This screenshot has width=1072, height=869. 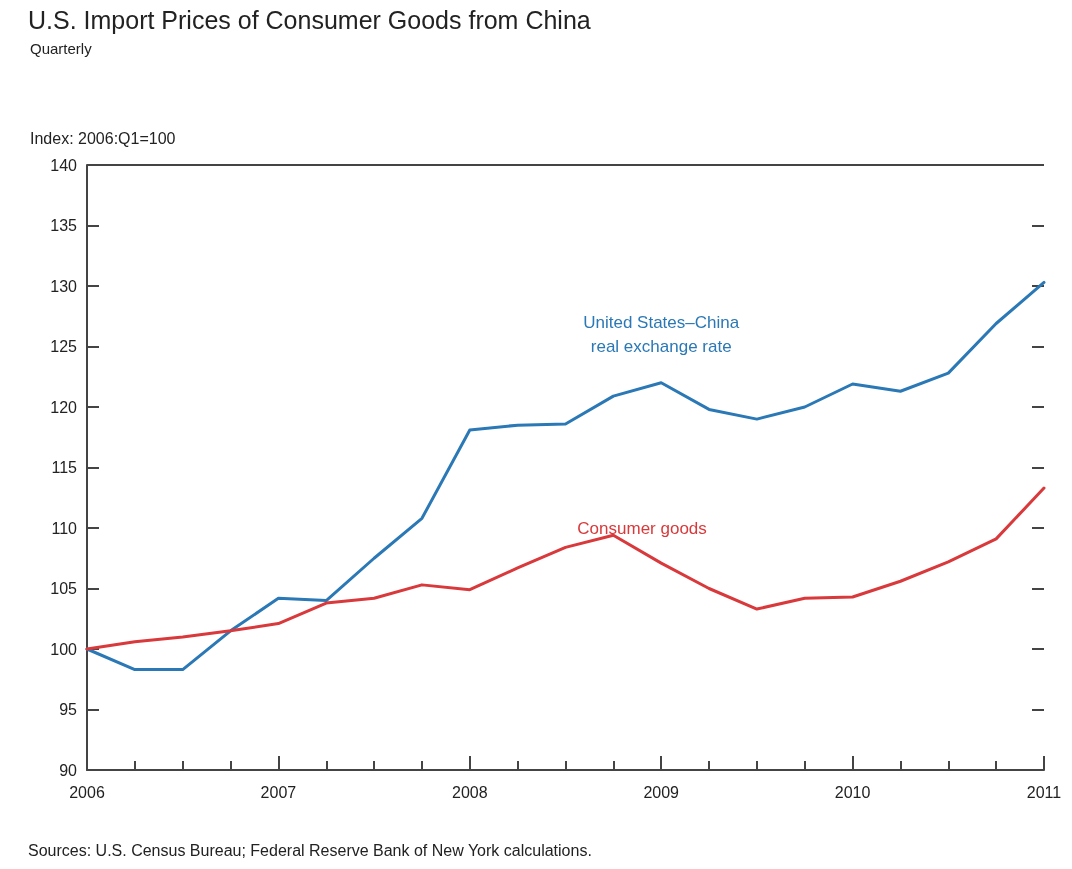 I want to click on x-tick-label: 2011, so click(x=1044, y=792).